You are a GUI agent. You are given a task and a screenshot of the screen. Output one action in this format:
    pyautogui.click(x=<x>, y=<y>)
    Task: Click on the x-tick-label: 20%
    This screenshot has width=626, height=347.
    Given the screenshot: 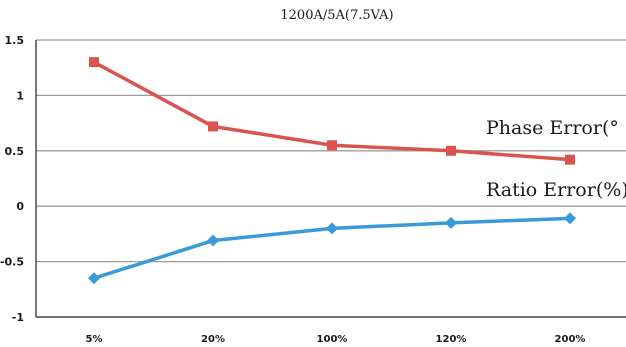 What is the action you would take?
    pyautogui.click(x=213, y=339)
    